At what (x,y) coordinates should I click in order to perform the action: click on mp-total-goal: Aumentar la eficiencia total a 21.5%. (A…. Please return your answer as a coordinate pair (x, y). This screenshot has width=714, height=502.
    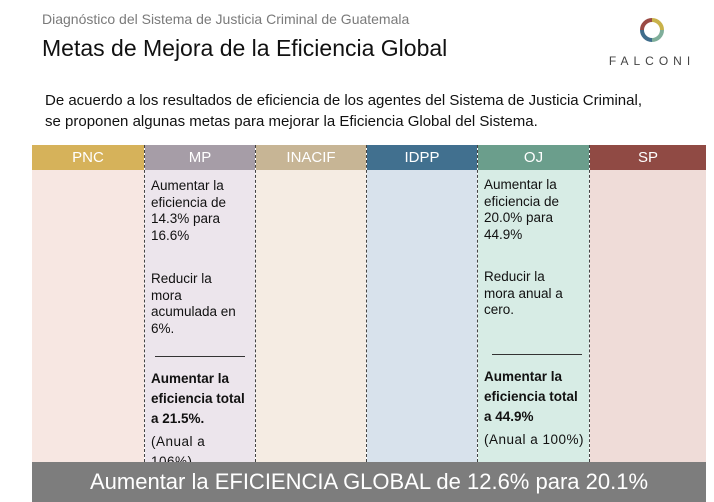
    Looking at the image, I should click on (201, 420).